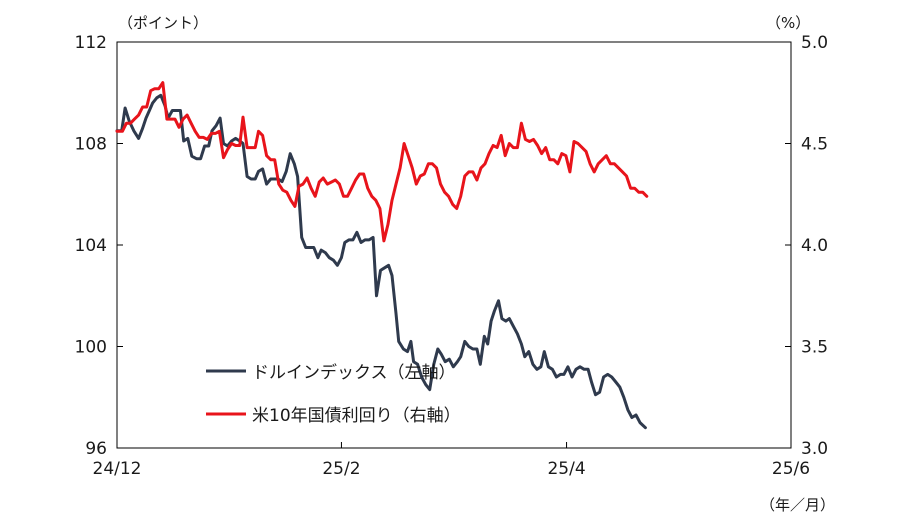 The height and width of the screenshot is (528, 900). What do you see at coordinates (354, 372) in the screenshot?
I see `legend-label-dxy: ドルインデックス（左軸）` at bounding box center [354, 372].